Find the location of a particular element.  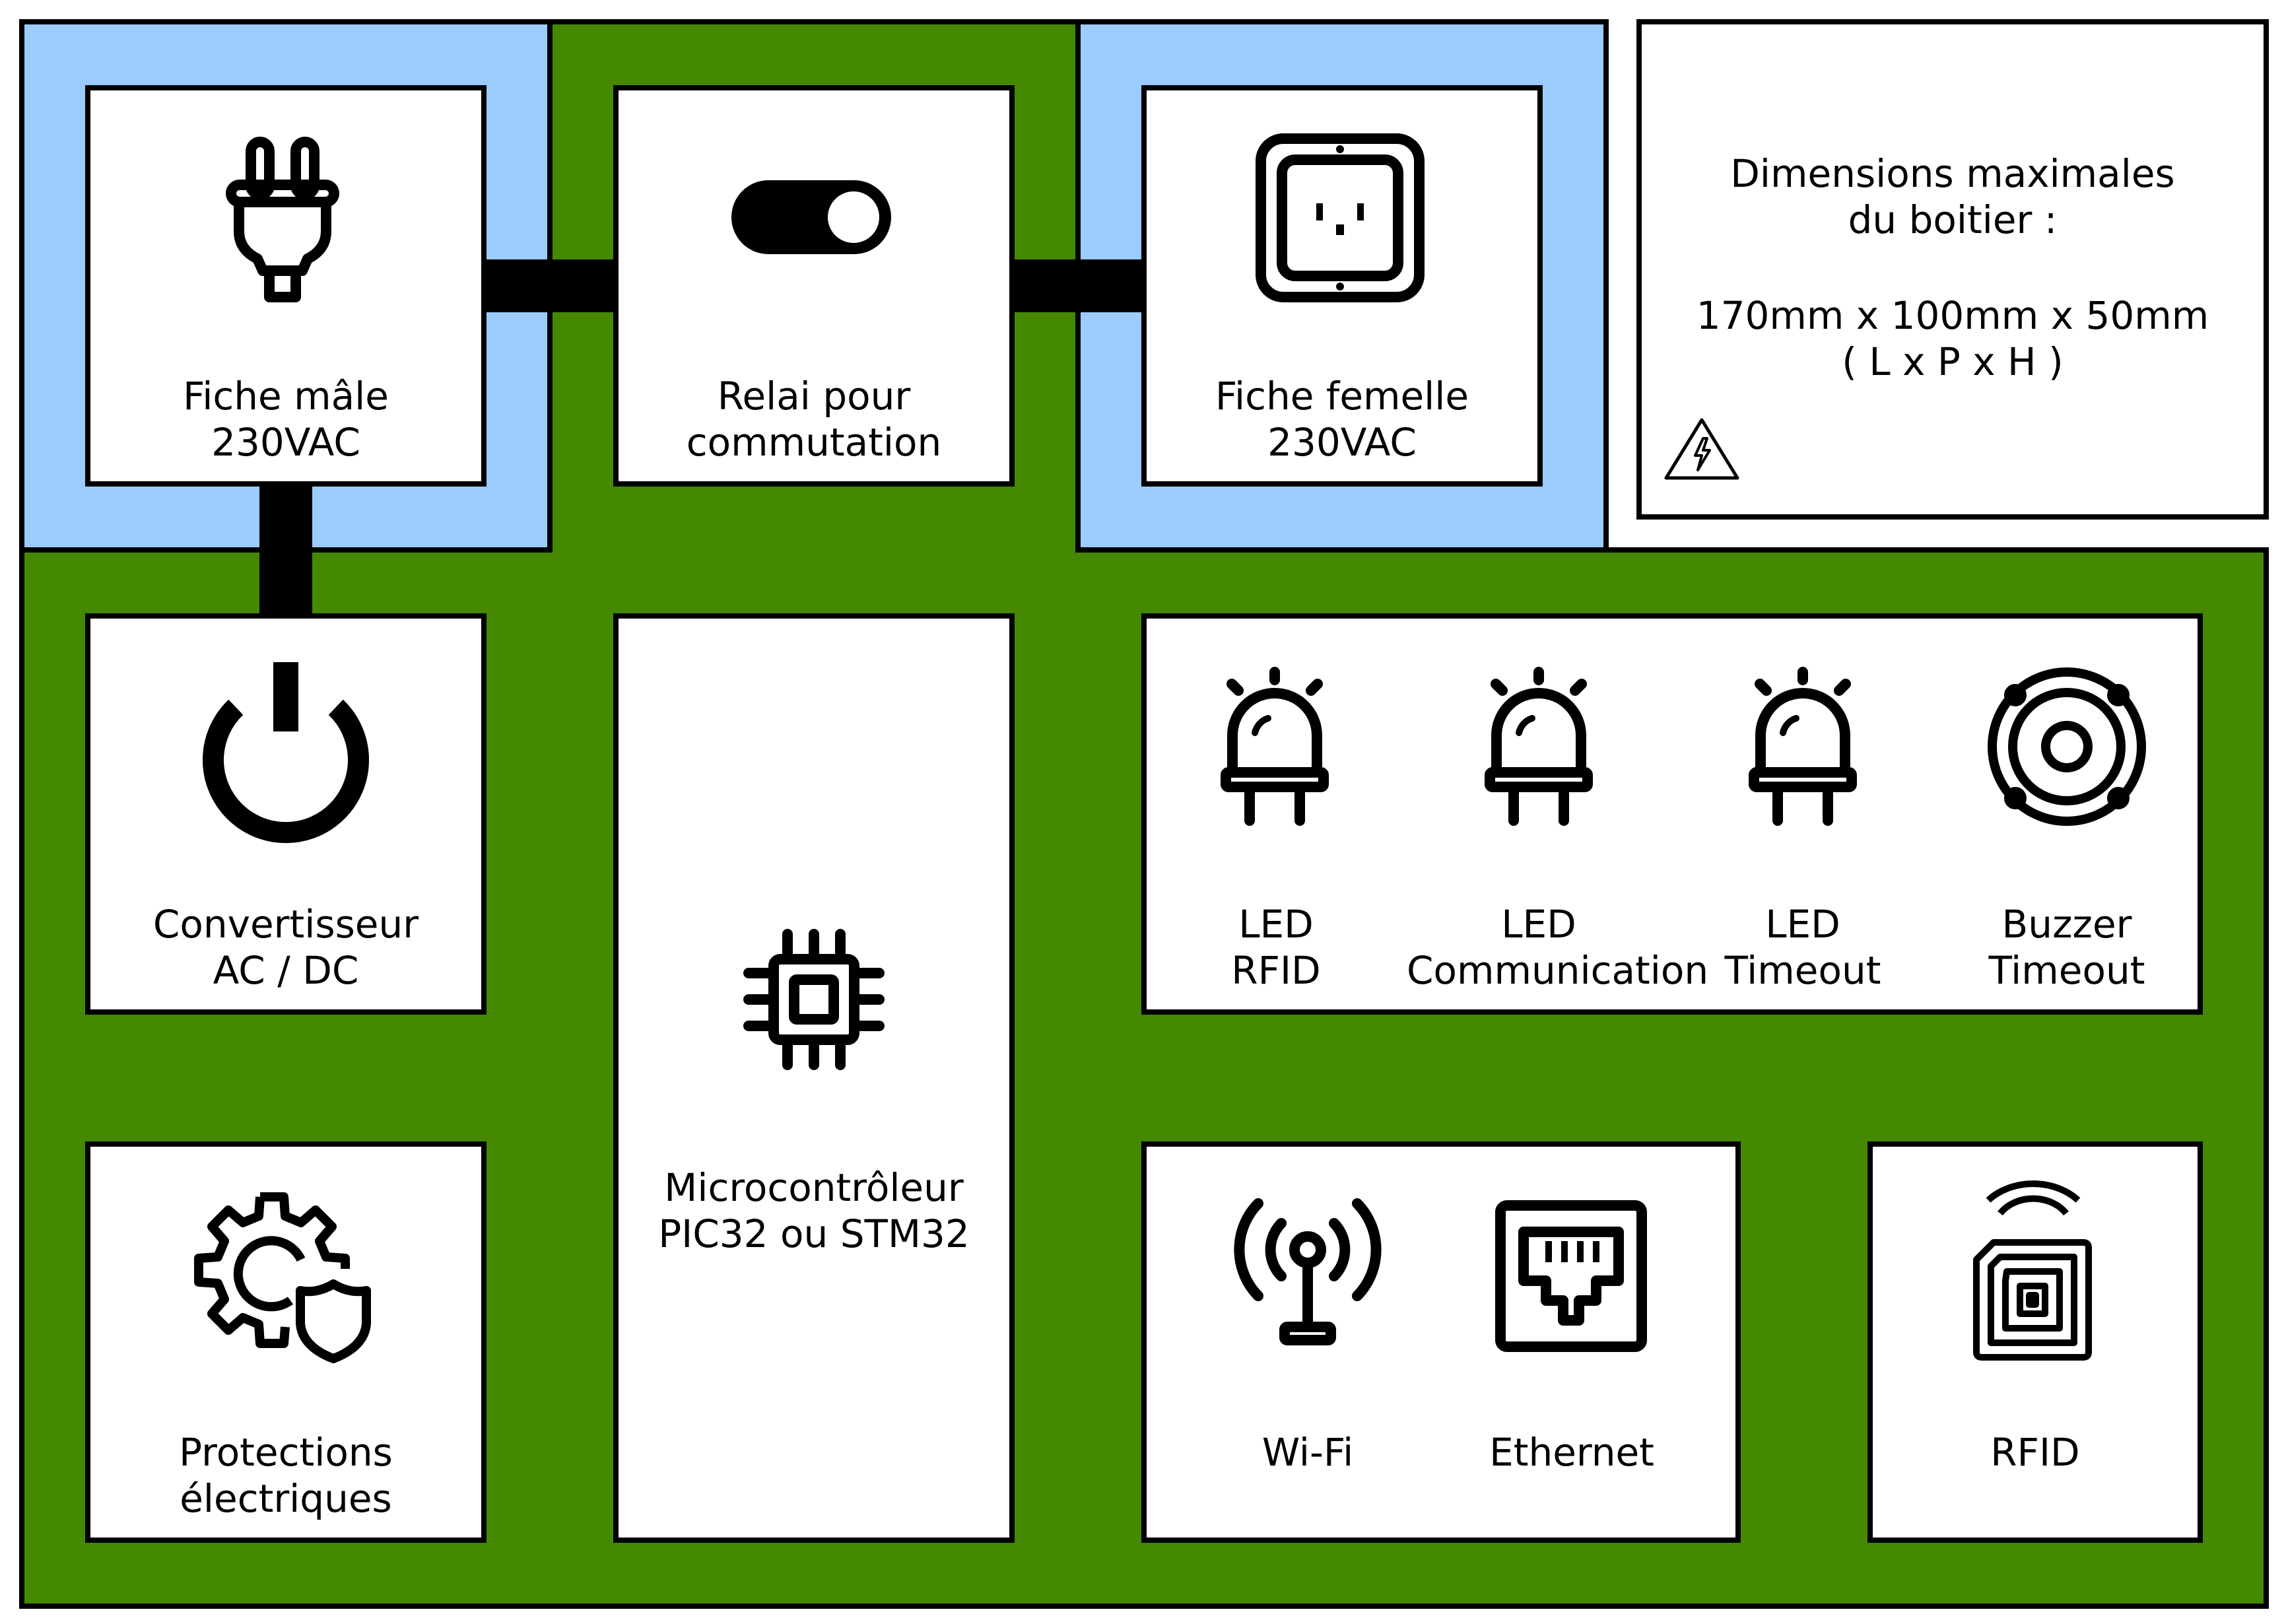

chip-icon is located at coordinates (814, 1000).